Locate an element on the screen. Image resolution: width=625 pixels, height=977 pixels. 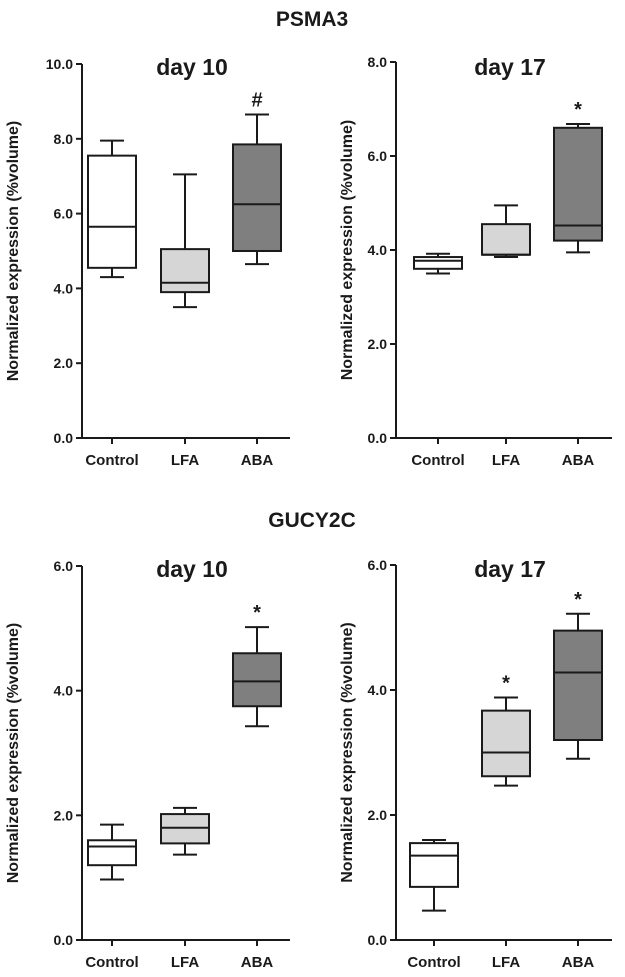
section-title-gucy2c: GUCY2C is located at coordinates (312, 520).